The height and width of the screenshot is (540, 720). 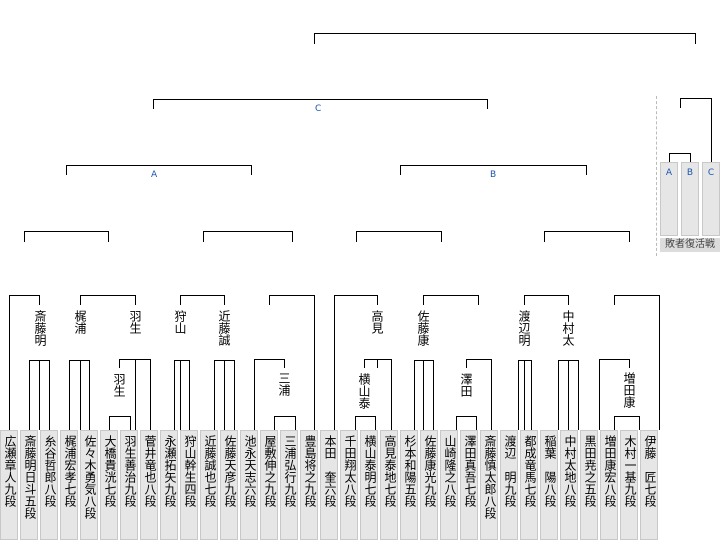 What do you see at coordinates (109, 485) in the screenshot?
I see `player-cell: 大橋貴洸七段` at bounding box center [109, 485].